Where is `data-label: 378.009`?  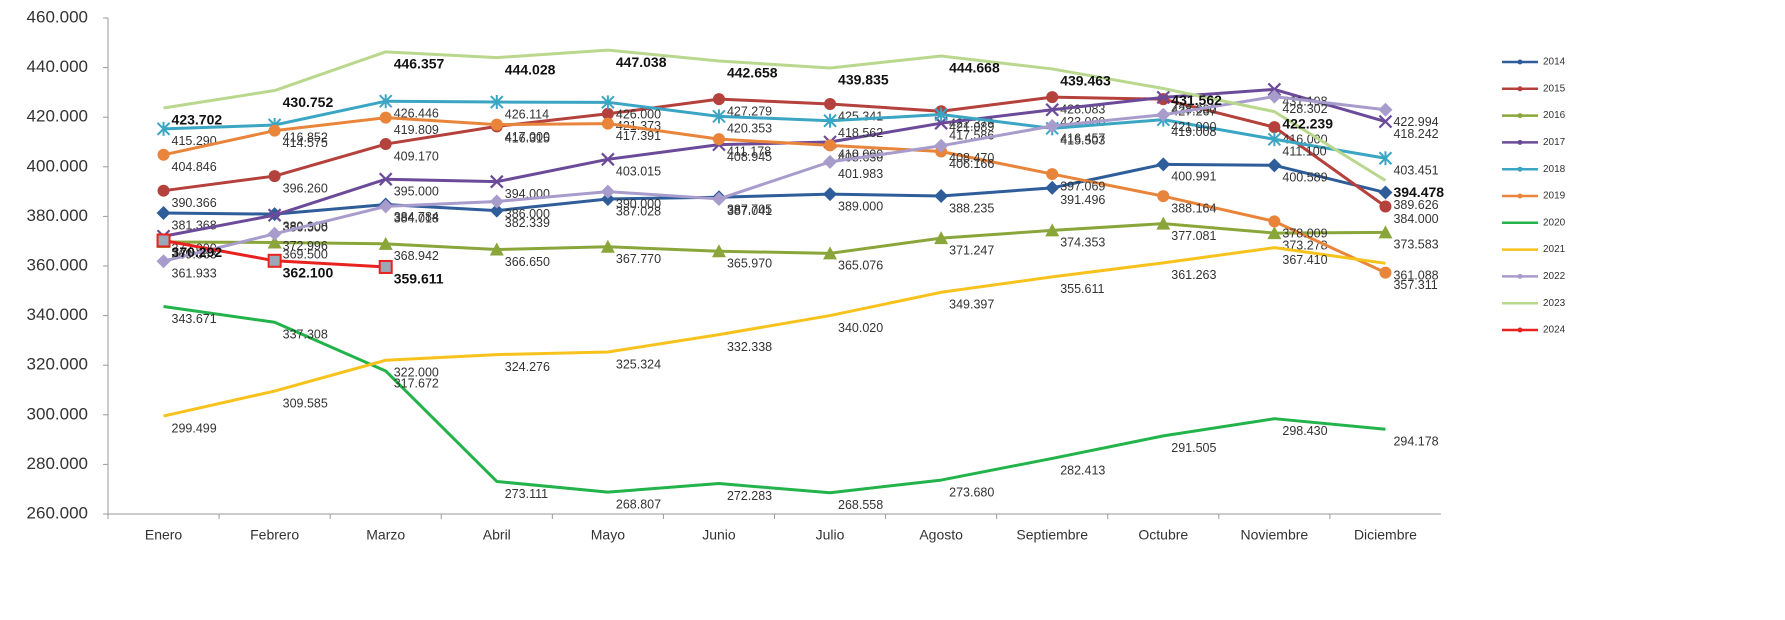 data-label: 378.009 is located at coordinates (1304, 234).